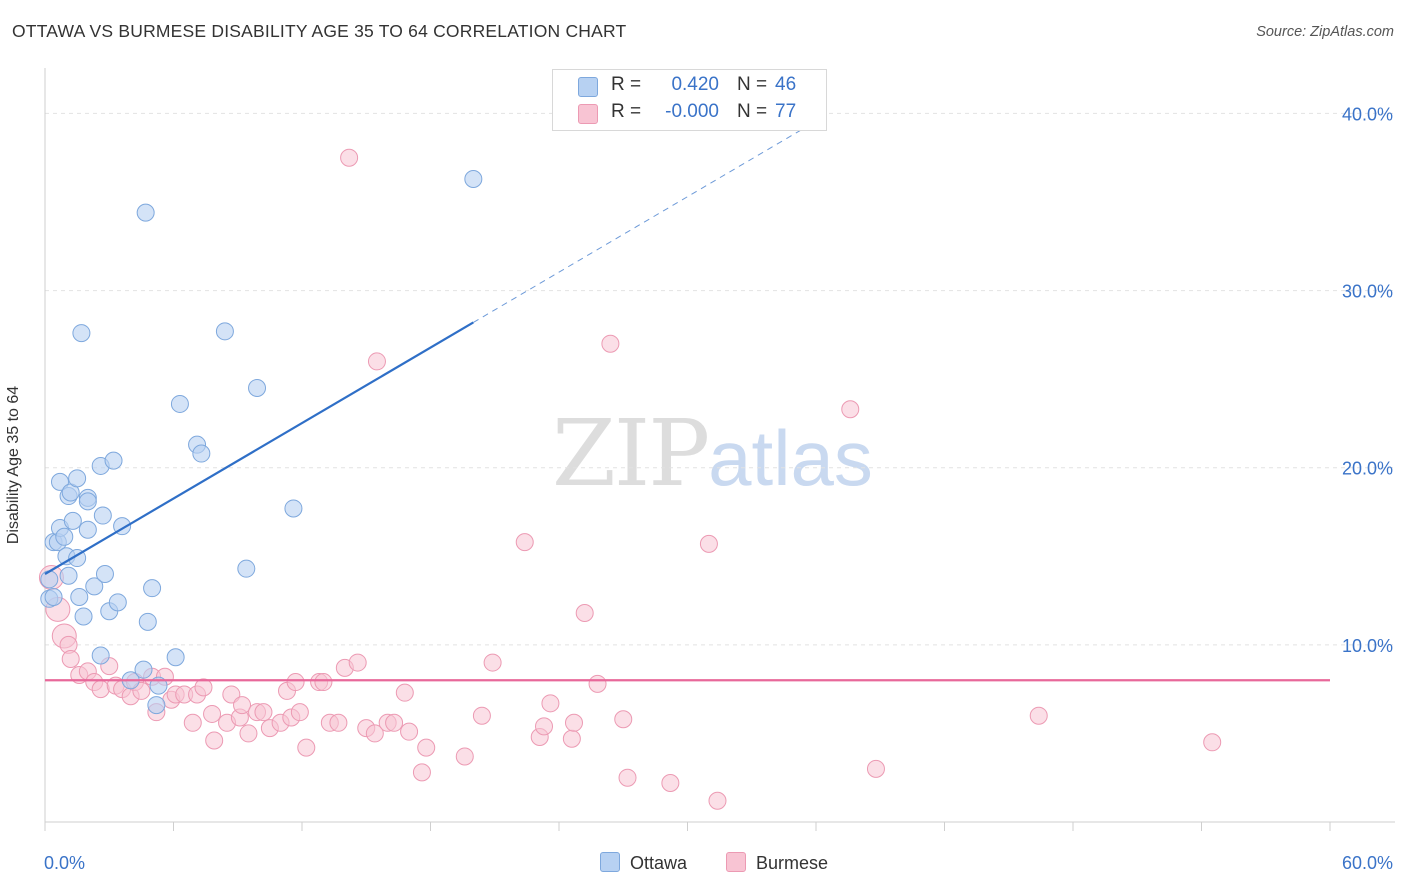 This screenshot has width=1406, height=892. Describe the element at coordinates (259, 448) in the screenshot. I see `ottawa-trend-line` at that location.